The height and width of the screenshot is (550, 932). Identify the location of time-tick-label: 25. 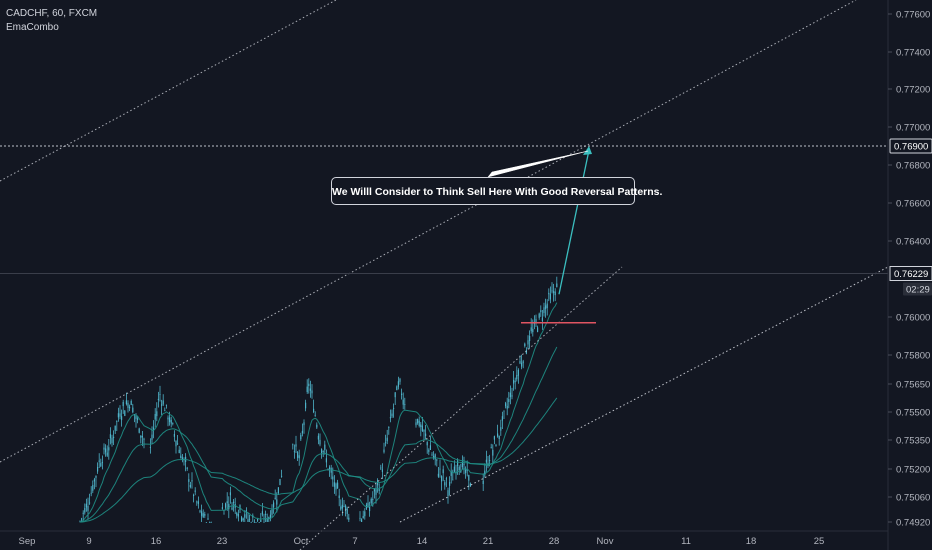
(819, 541).